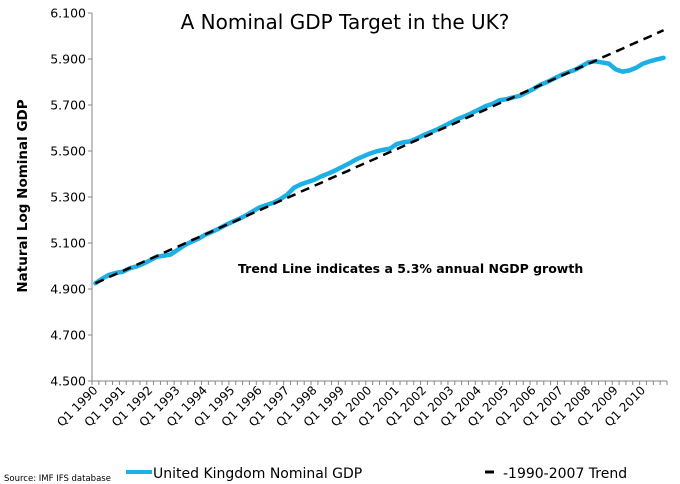 The width and height of the screenshot is (680, 484). Describe the element at coordinates (565, 474) in the screenshot. I see `legend-label-trend: -1990-2007 Trend` at that location.